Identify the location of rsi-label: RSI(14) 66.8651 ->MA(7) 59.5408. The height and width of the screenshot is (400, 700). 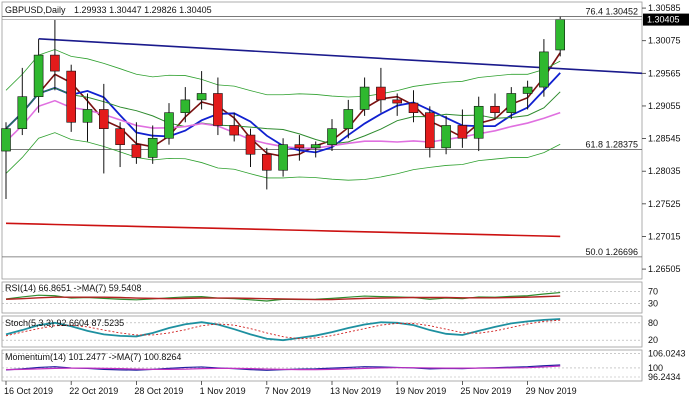
(73, 288).